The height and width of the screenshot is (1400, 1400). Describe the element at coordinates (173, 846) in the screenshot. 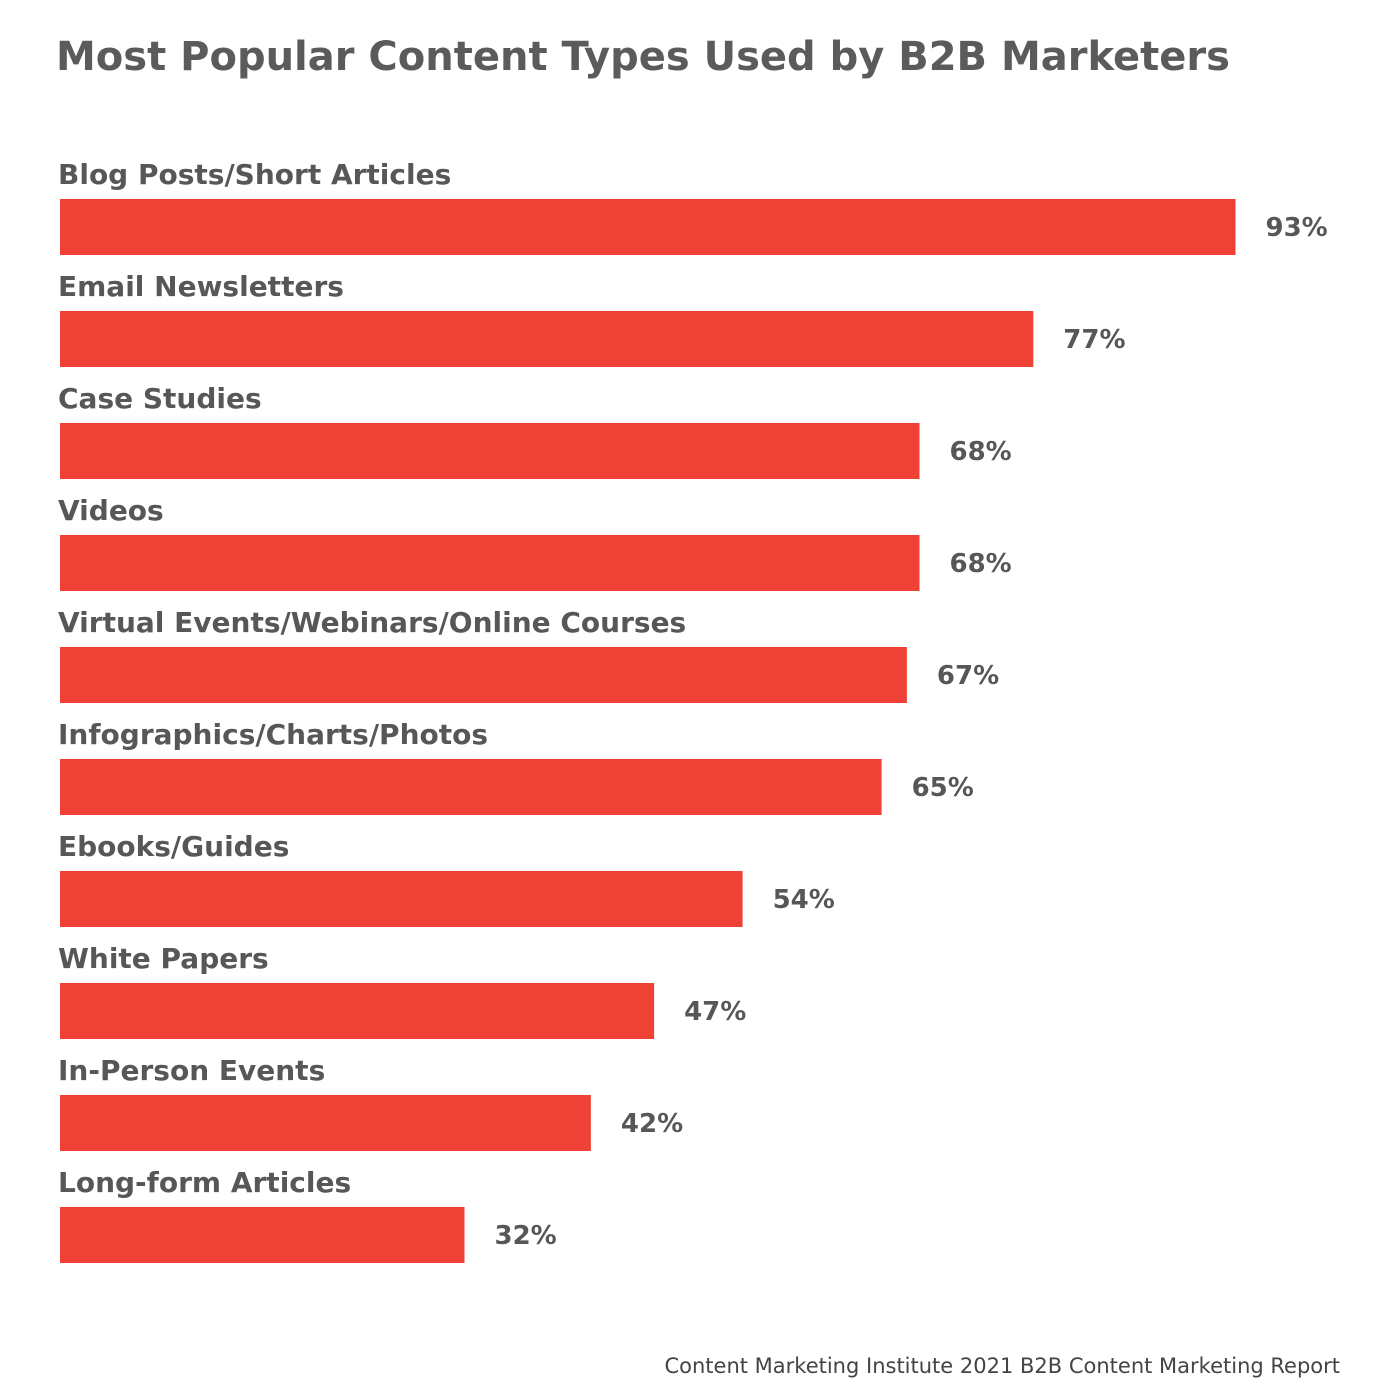

I see `category-label: Ebooks/Guides` at that location.